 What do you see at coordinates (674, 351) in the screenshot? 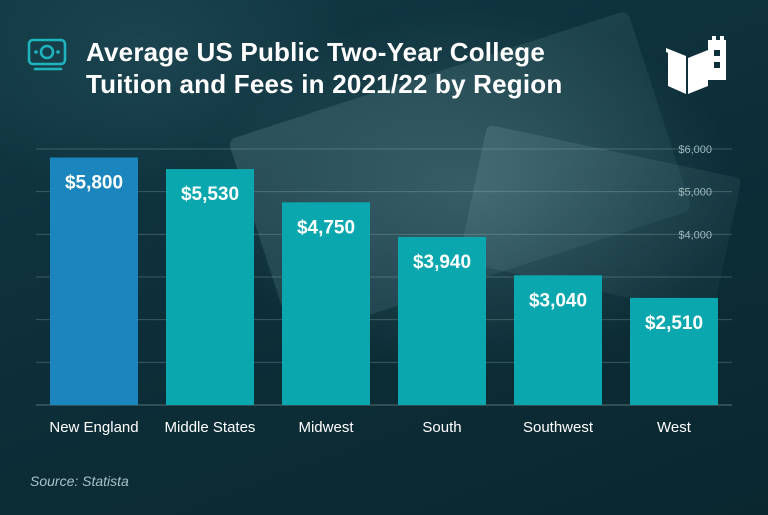
I see `bar-west` at bounding box center [674, 351].